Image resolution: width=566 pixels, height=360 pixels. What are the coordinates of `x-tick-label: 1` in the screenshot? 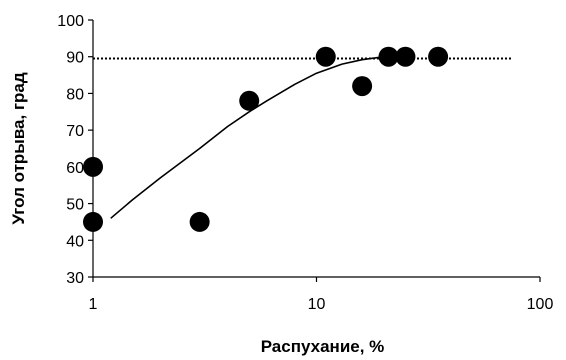 It's located at (93, 304).